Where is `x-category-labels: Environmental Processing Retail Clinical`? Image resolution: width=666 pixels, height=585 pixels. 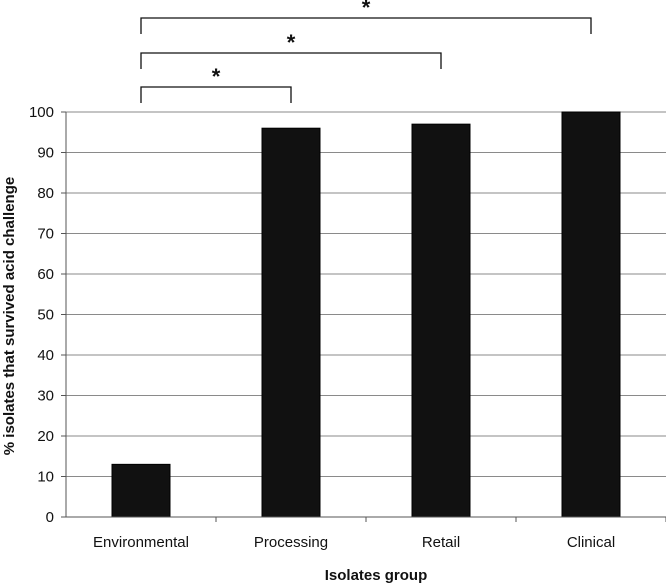 x-category-labels: Environmental Processing Retail Clinical is located at coordinates (354, 542).